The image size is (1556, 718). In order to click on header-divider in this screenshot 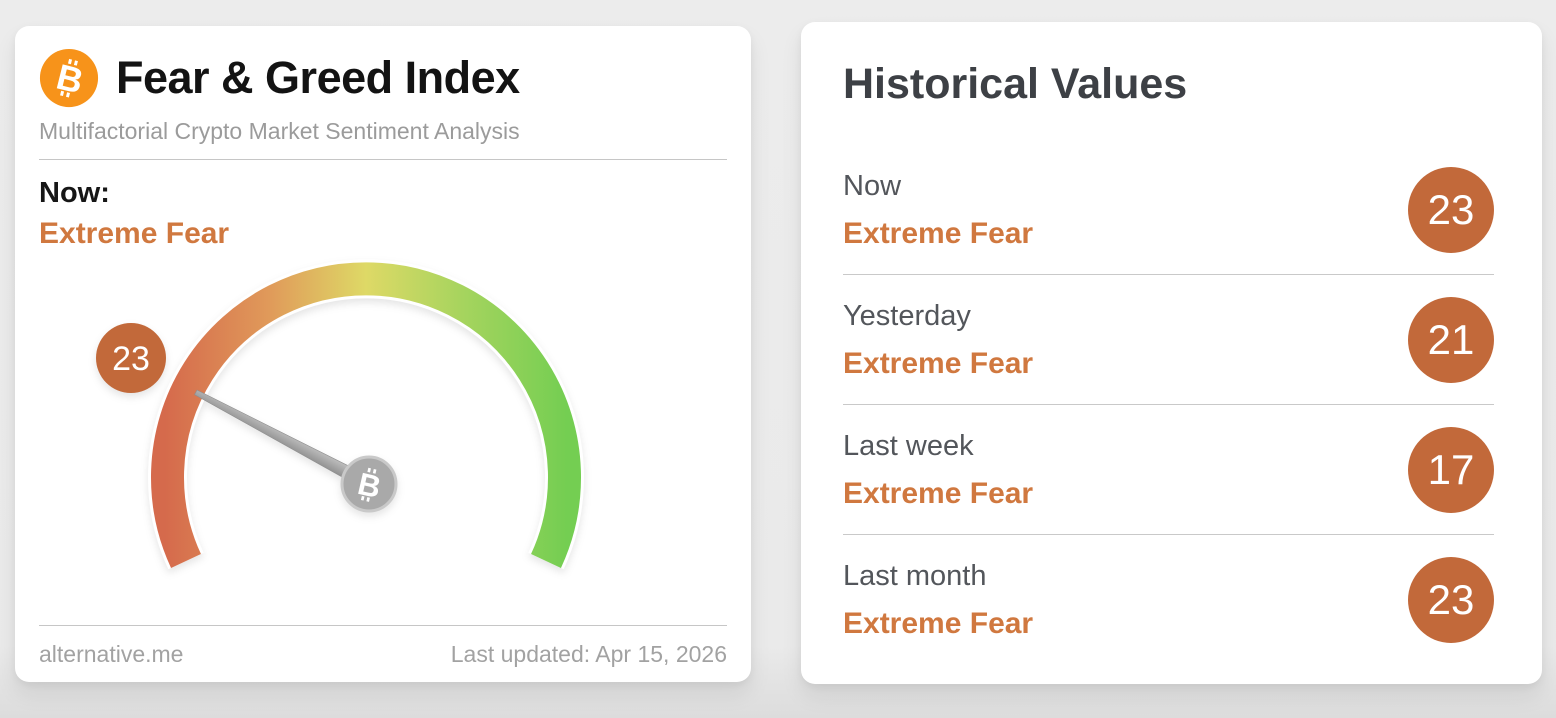, I will do `click(383, 159)`.